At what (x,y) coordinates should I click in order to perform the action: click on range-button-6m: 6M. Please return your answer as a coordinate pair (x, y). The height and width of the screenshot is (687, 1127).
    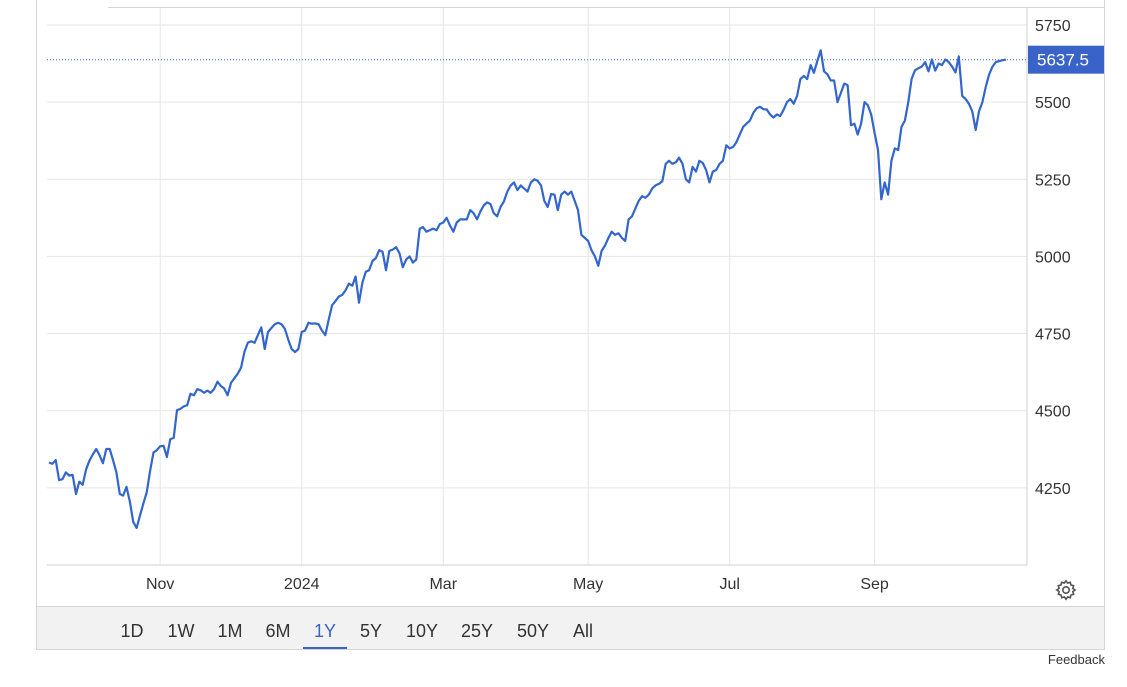
    Looking at the image, I should click on (278, 631).